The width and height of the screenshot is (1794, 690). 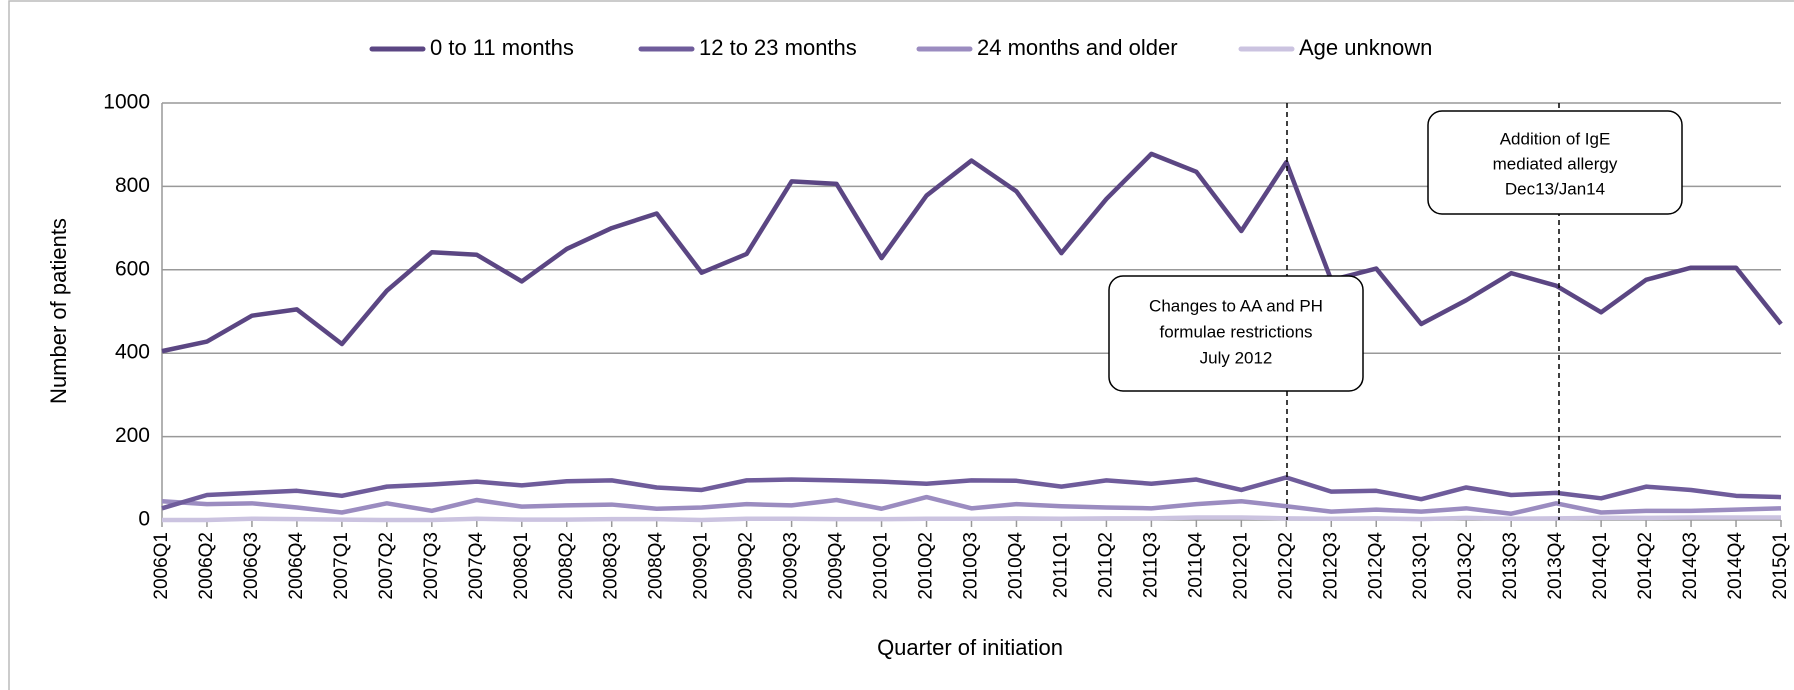 What do you see at coordinates (611, 566) in the screenshot?
I see `x-tick-label: 2008Q3` at bounding box center [611, 566].